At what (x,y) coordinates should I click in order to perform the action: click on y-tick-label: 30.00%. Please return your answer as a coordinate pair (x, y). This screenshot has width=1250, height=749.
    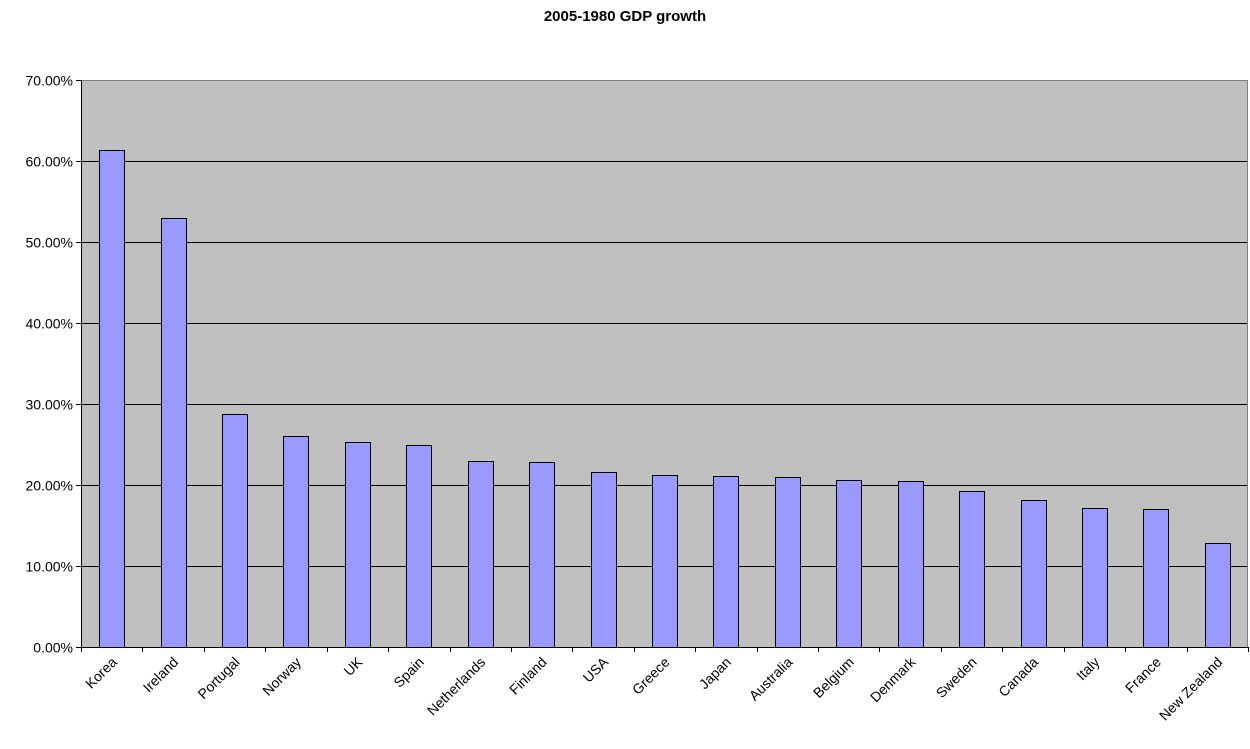
    Looking at the image, I should click on (49, 405).